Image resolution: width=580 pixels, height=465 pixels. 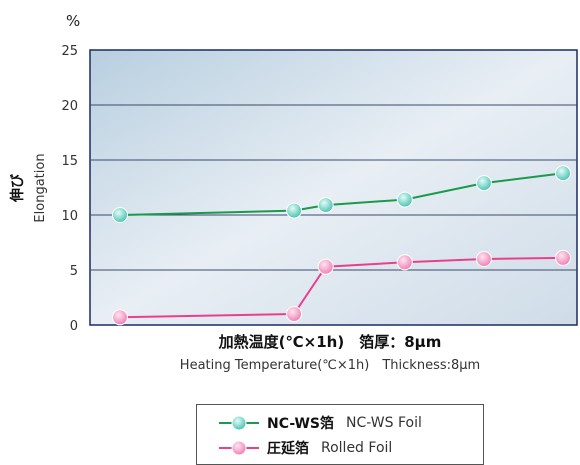 I want to click on x-axis-label-jp: 加熱温度(℃×1h) 箔厚：8μm, so click(x=330, y=342).